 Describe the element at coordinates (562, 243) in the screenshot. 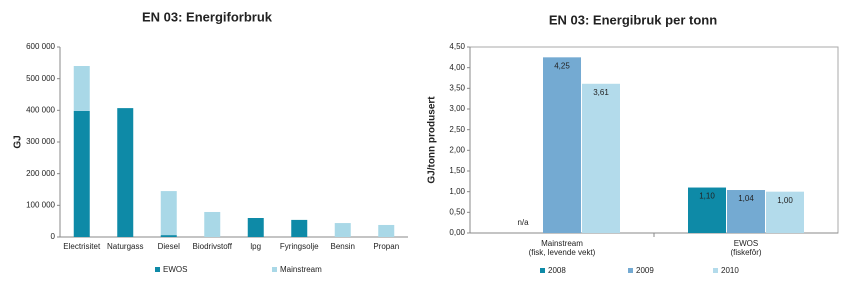

I see `x-tick-label: Mainstream` at that location.